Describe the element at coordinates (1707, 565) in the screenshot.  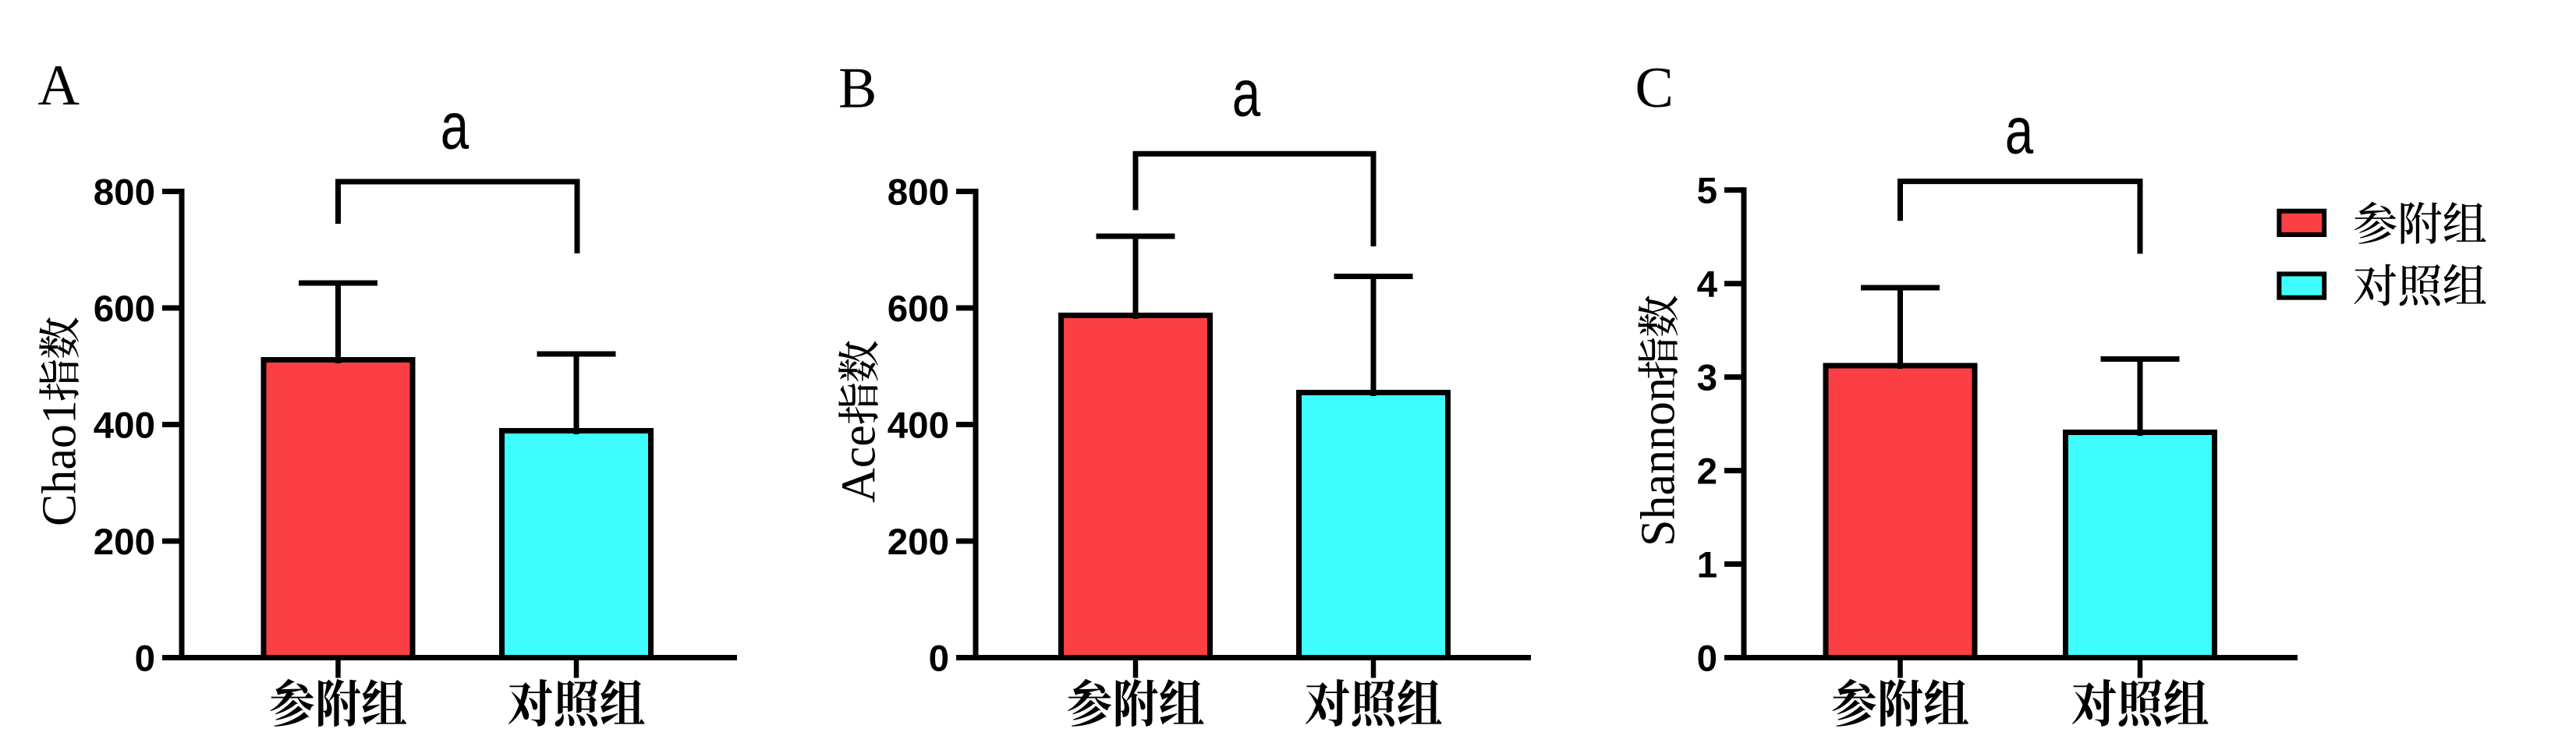
I see `svg-text: 1` at that location.